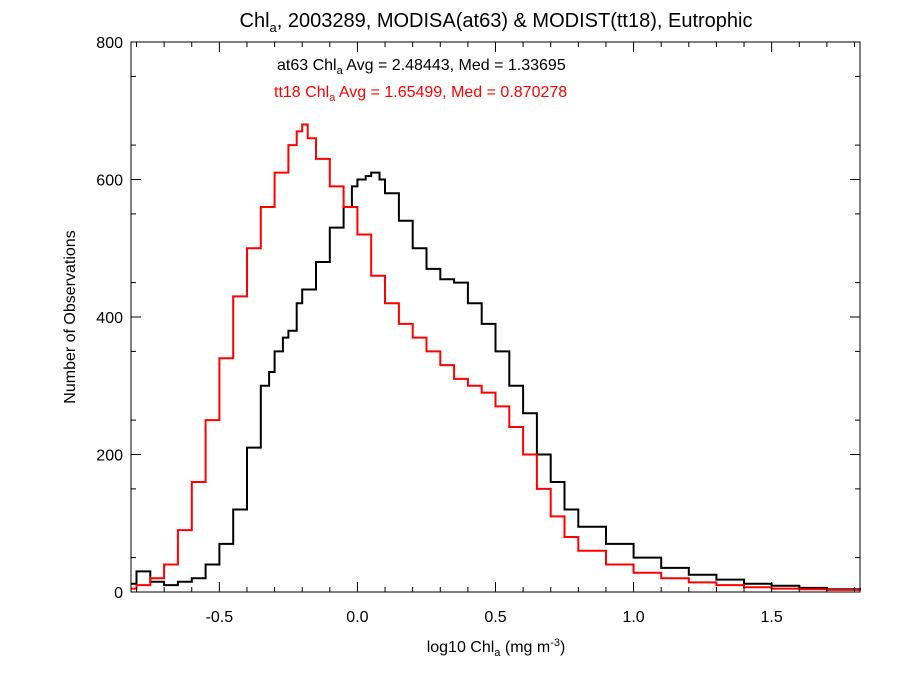 Image resolution: width=900 pixels, height=675 pixels. I want to click on x-tick-label: 0.0, so click(357, 617).